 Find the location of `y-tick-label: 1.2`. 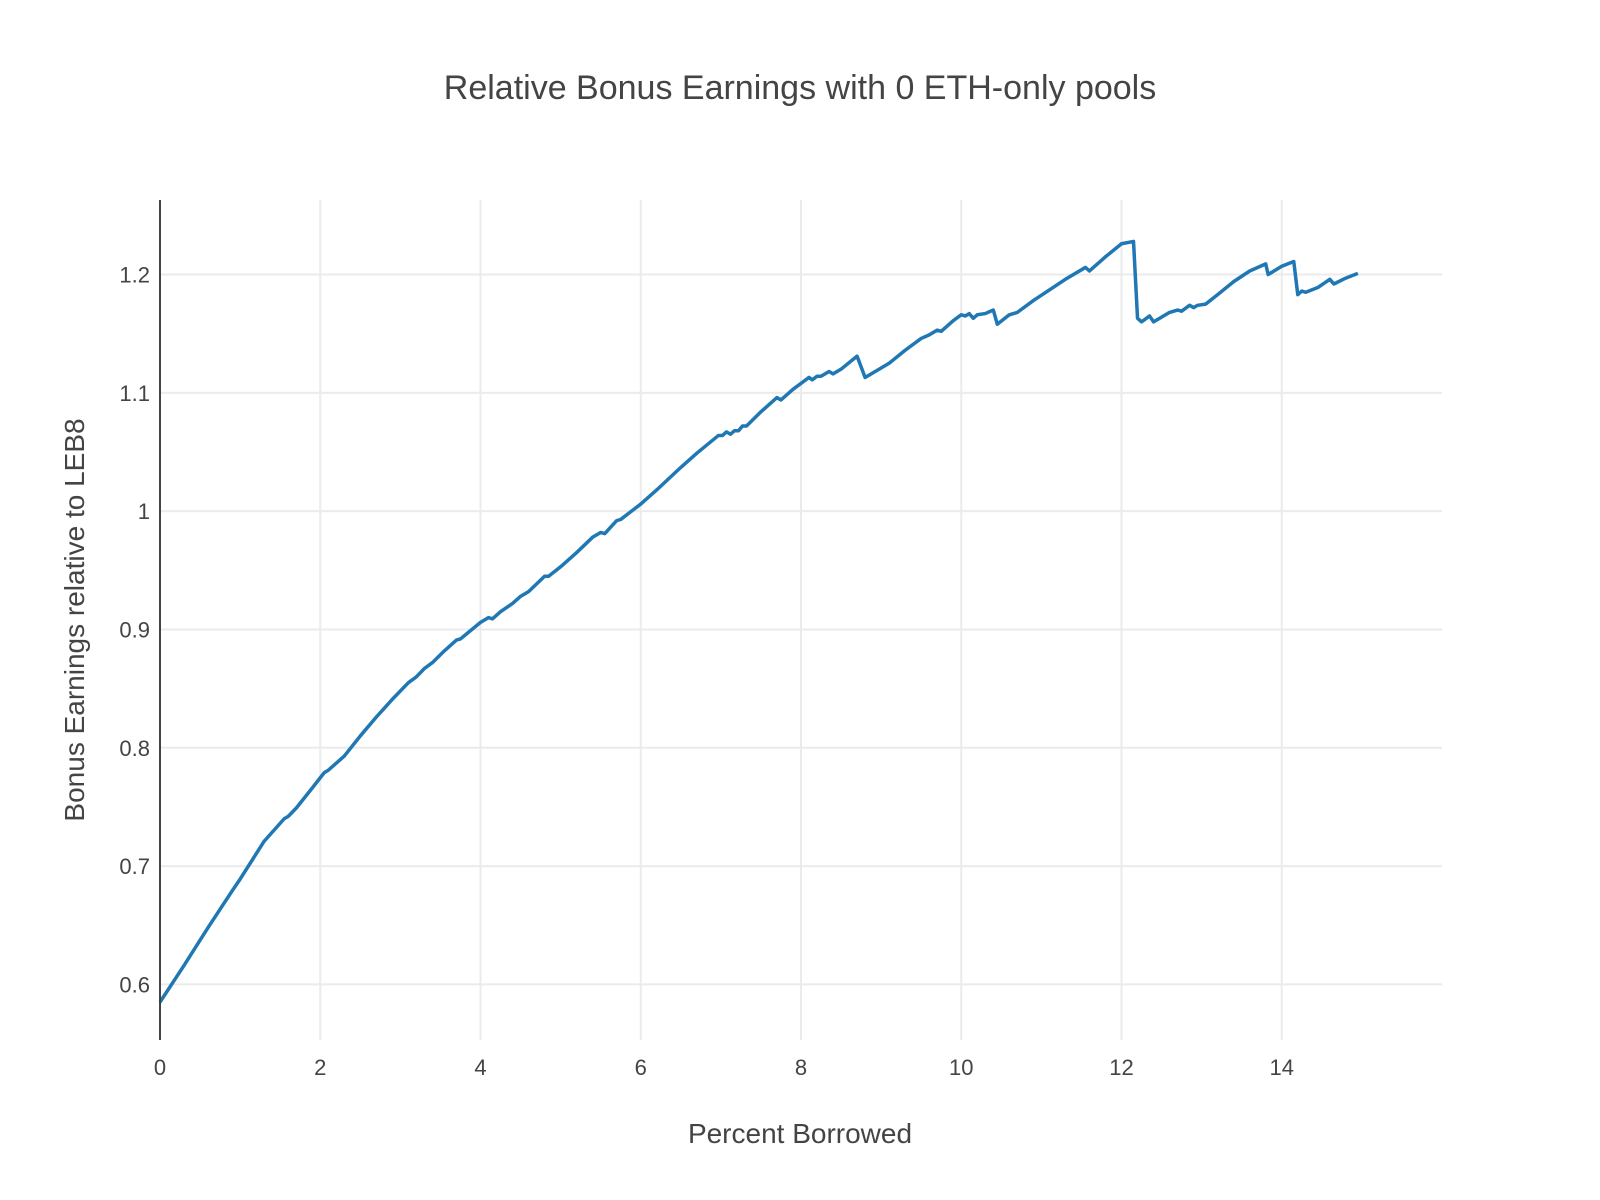

y-tick-label: 1.2 is located at coordinates (134, 275).